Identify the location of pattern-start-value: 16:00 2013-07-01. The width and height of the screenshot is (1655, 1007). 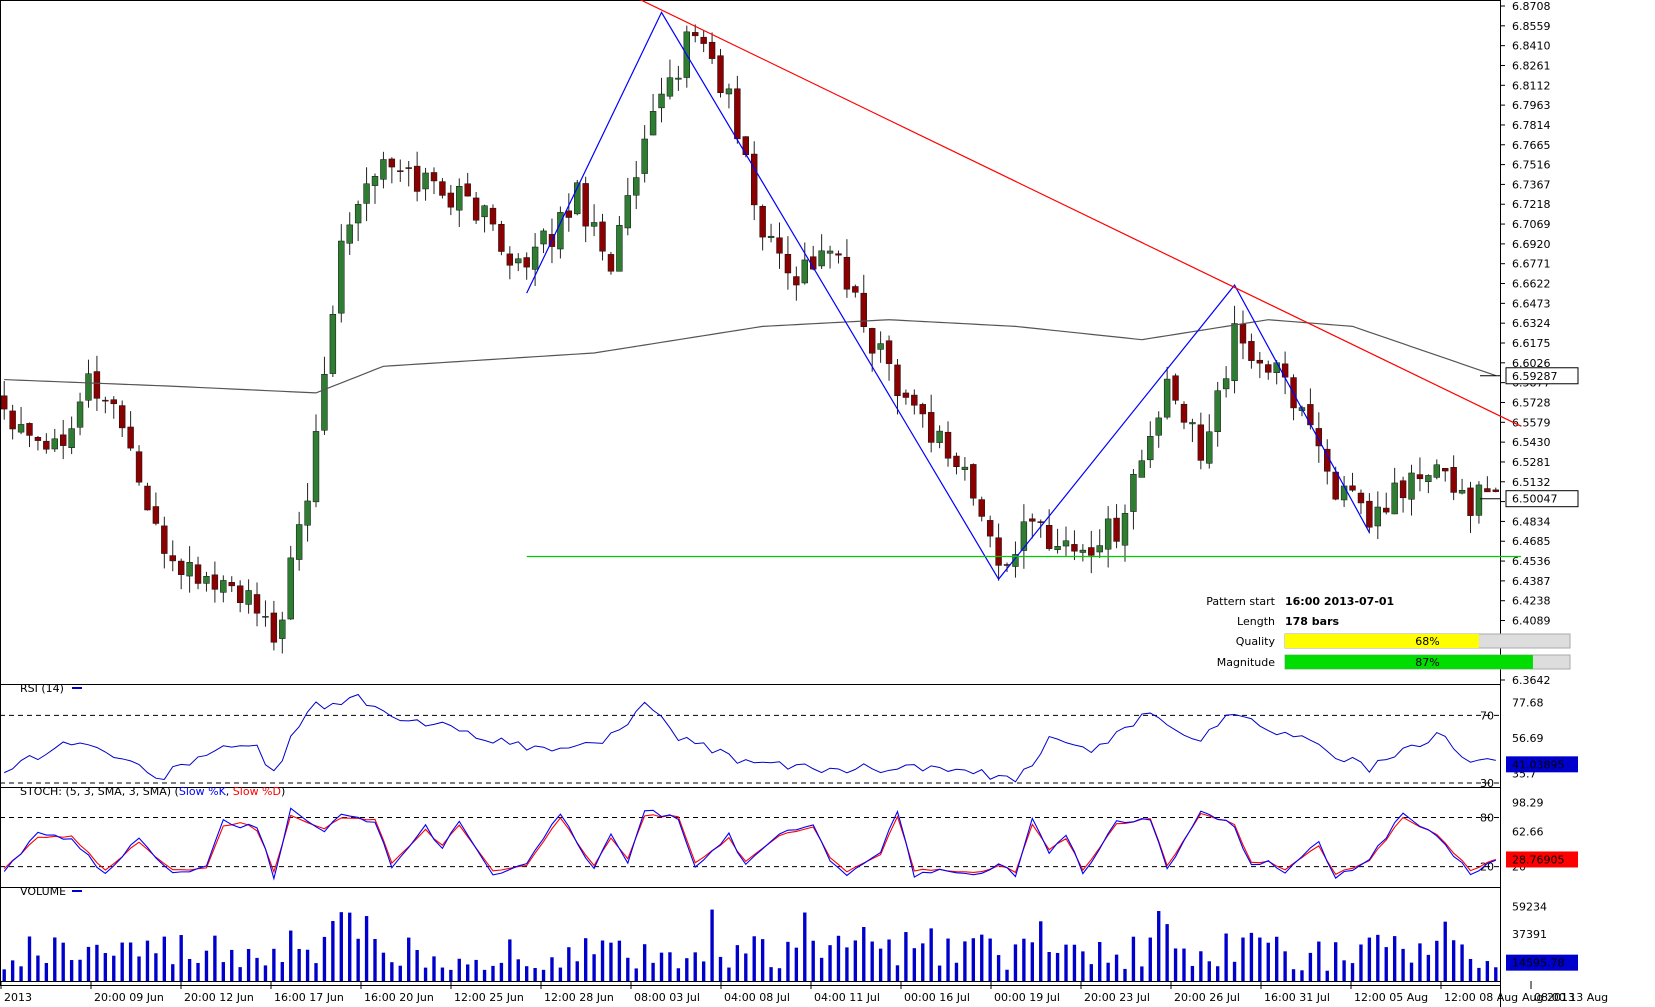
(1339, 601).